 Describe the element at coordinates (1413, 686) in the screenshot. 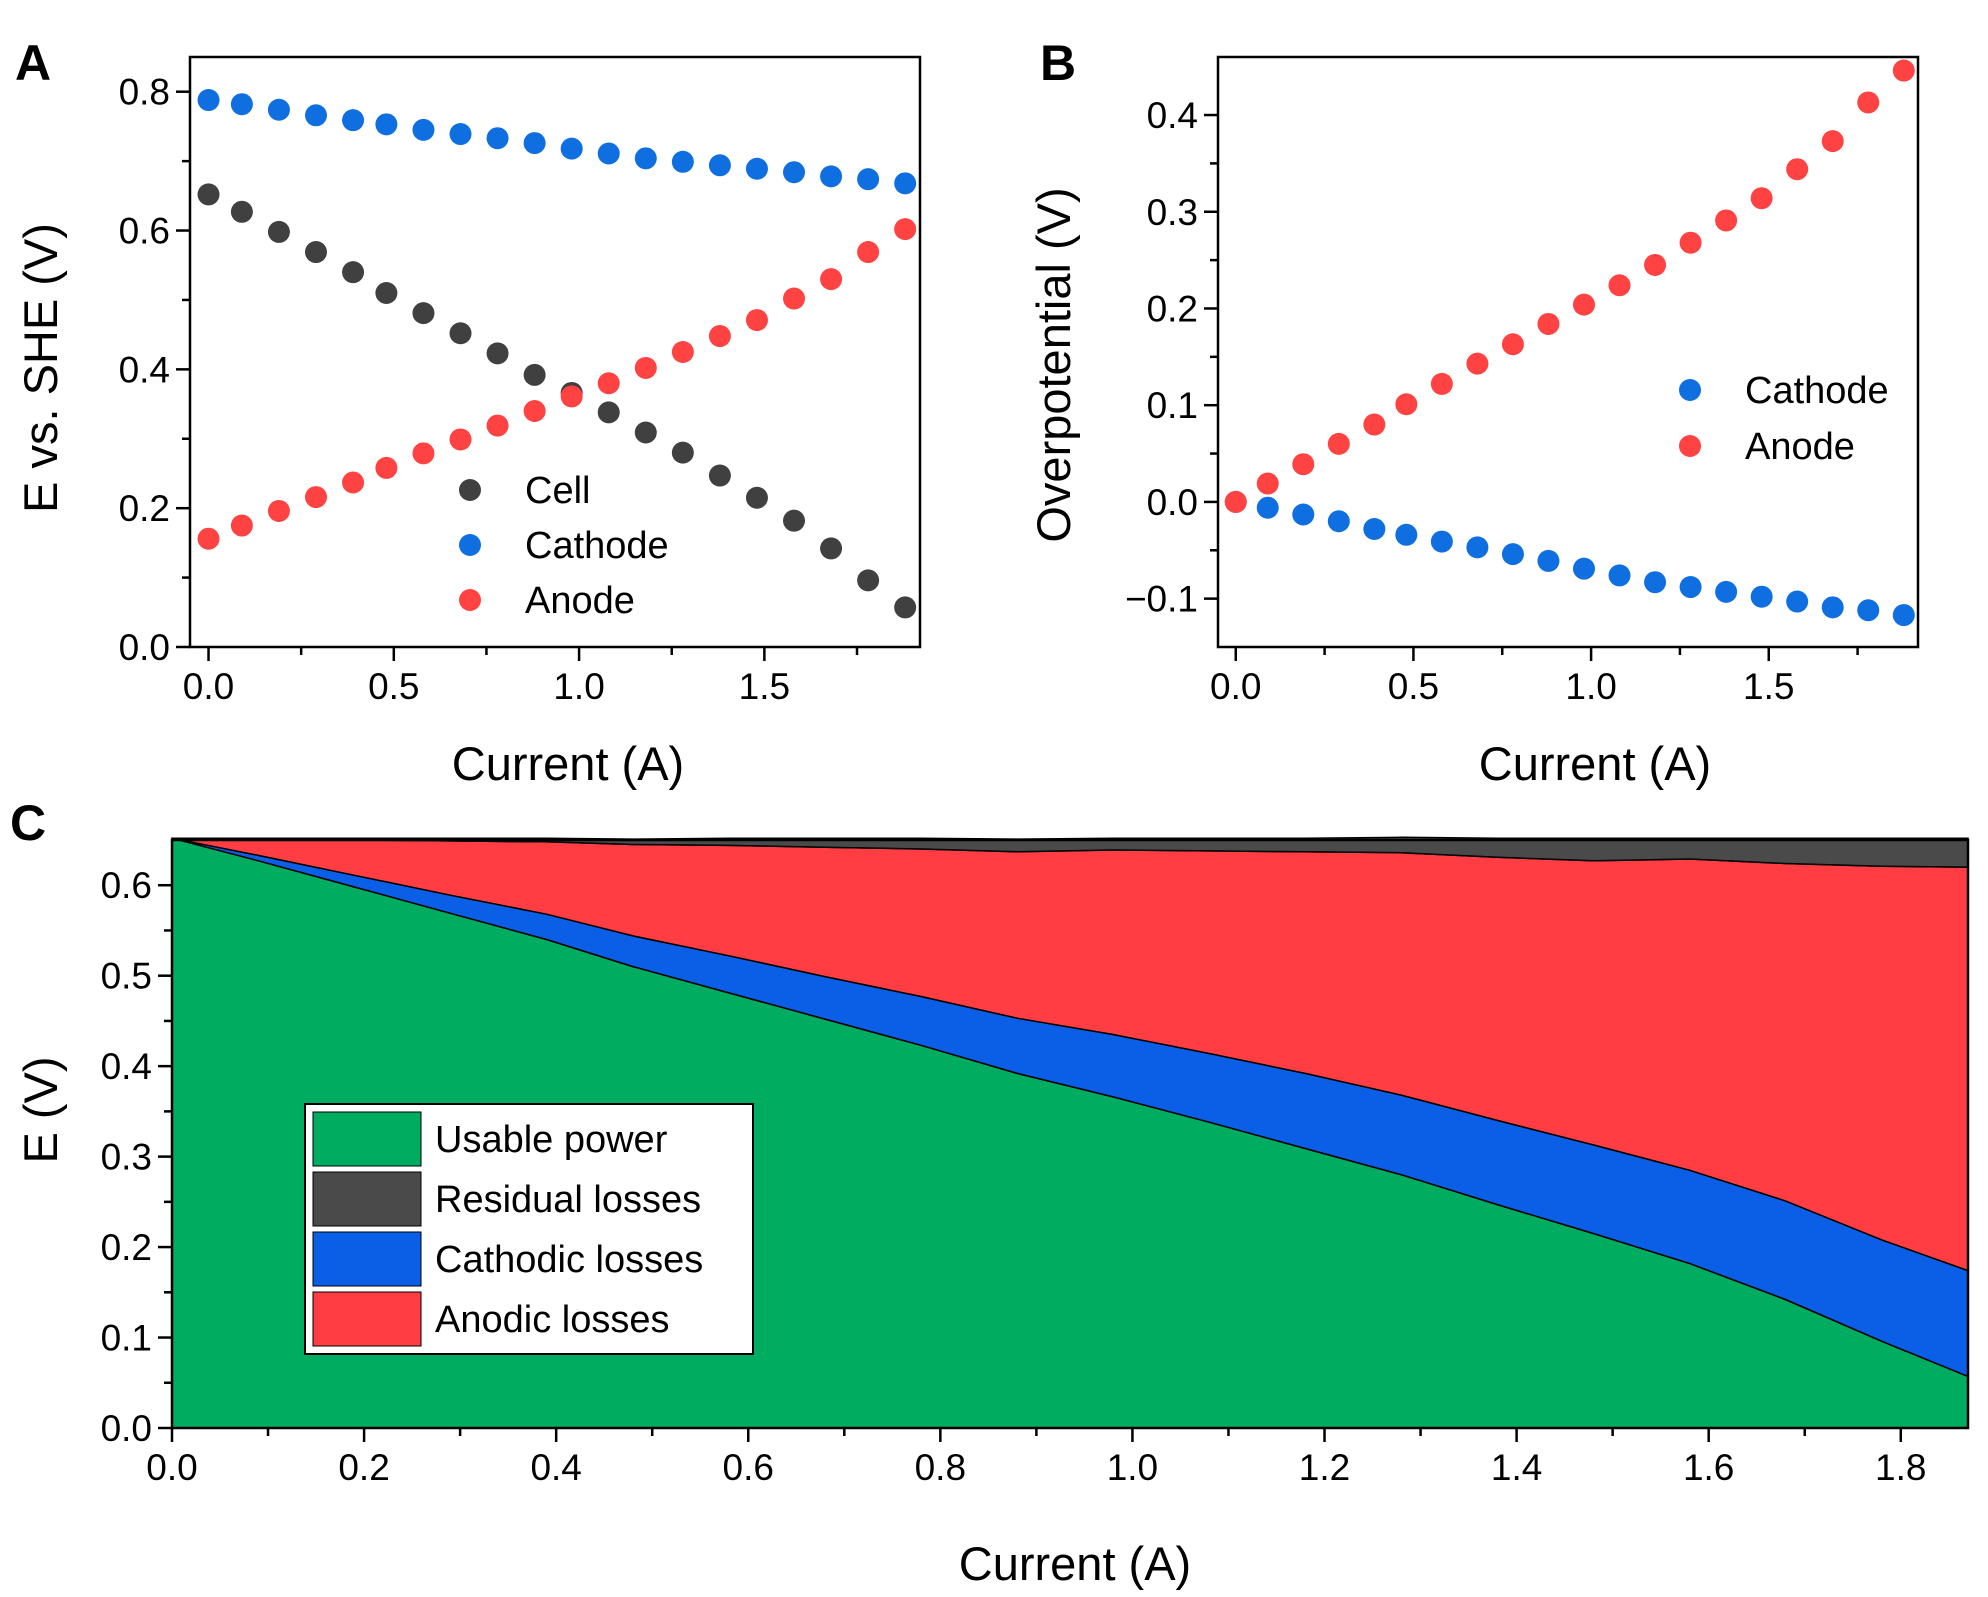

I see `panel-1-x-tick-label: 0.5` at that location.